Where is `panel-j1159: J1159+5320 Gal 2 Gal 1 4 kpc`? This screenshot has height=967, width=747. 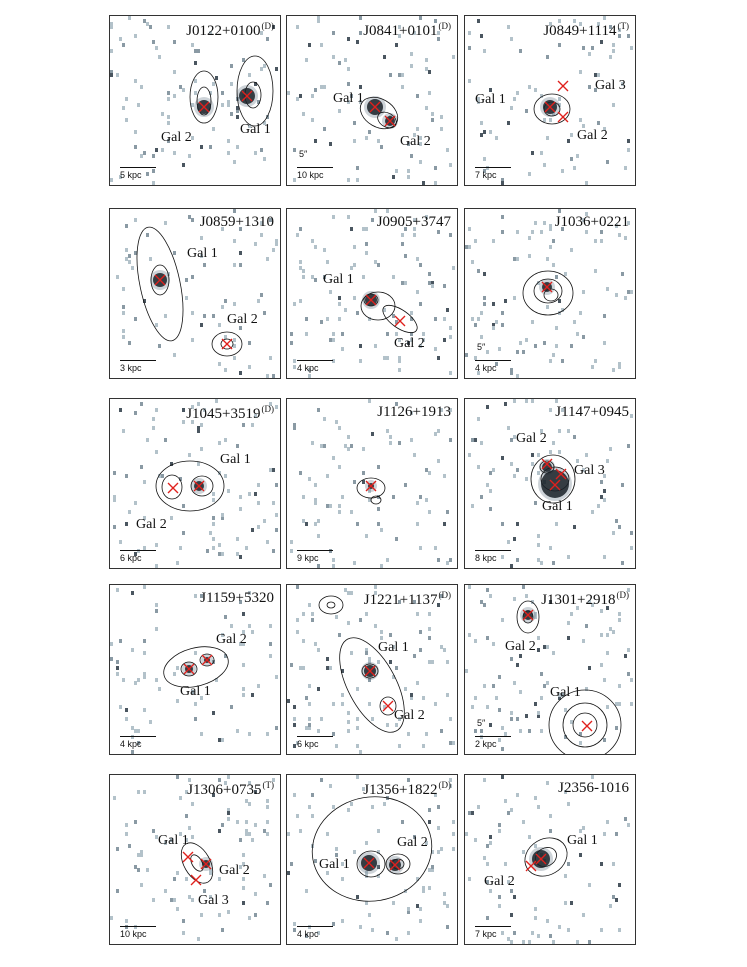
panel-j1159: J1159+5320 Gal 2 Gal 1 4 kpc is located at coordinates (195, 669).